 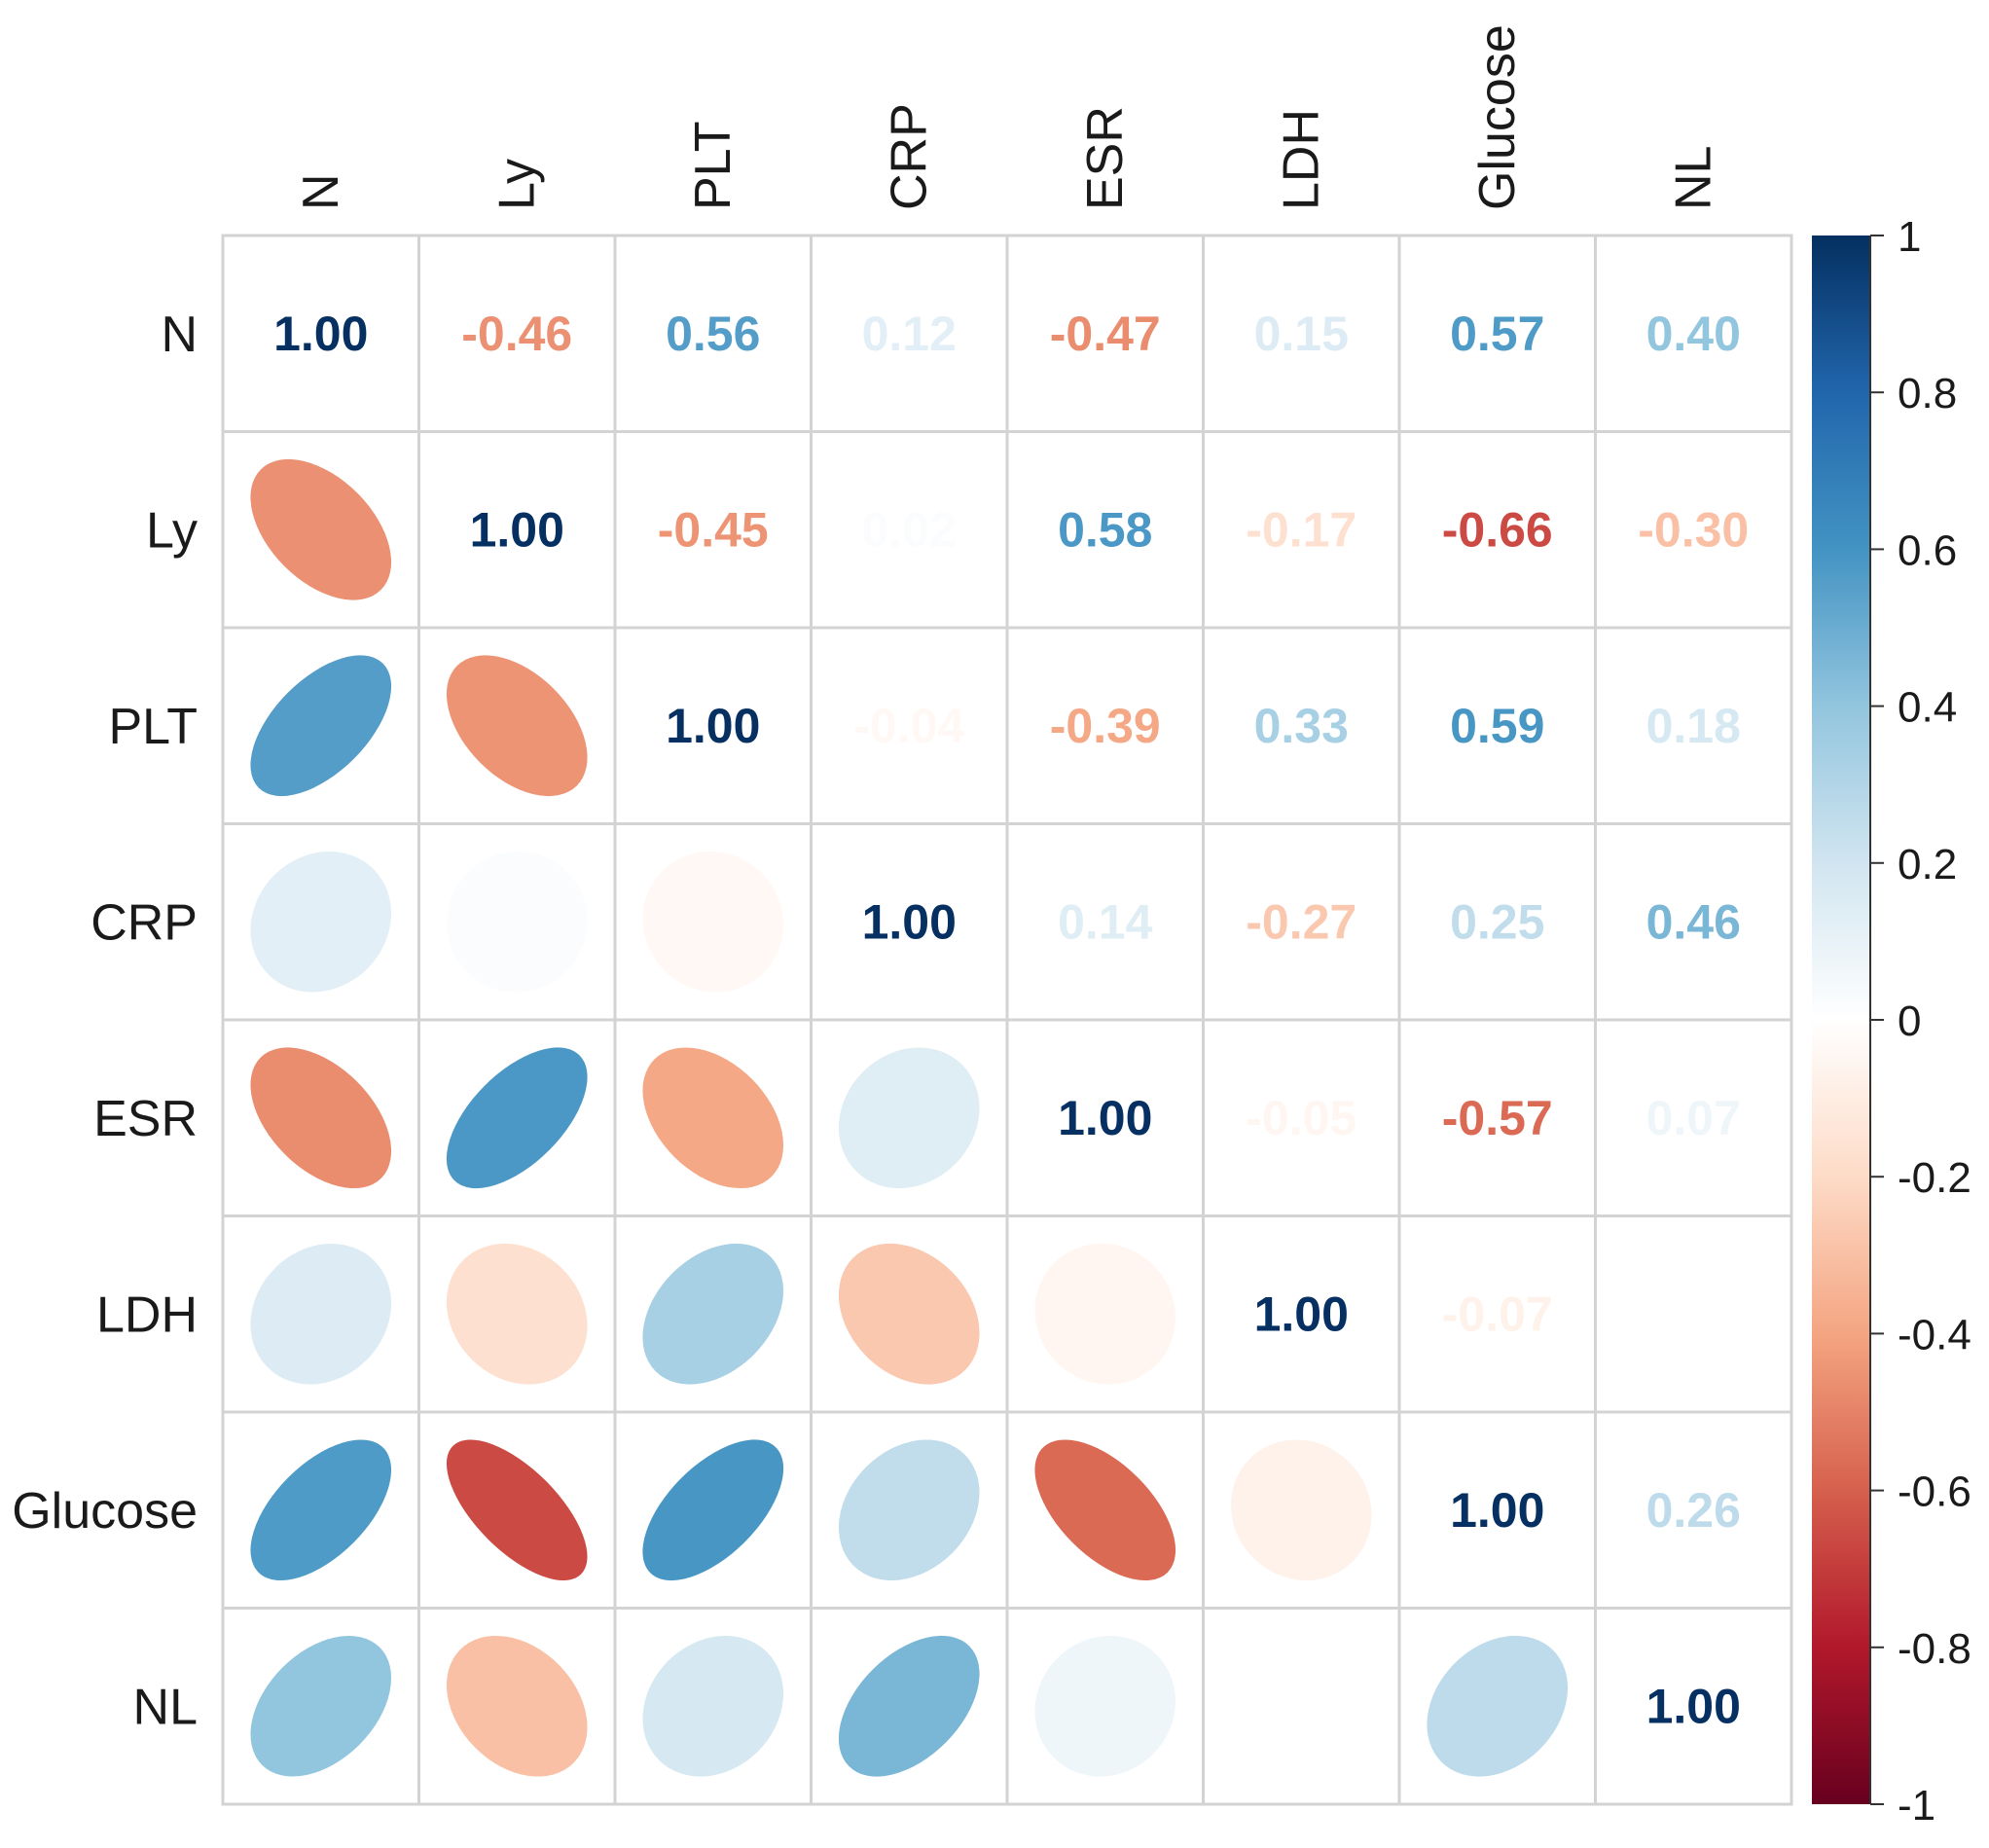 I want to click on colorbar-tick-label: -0.4, so click(x=1934, y=1335).